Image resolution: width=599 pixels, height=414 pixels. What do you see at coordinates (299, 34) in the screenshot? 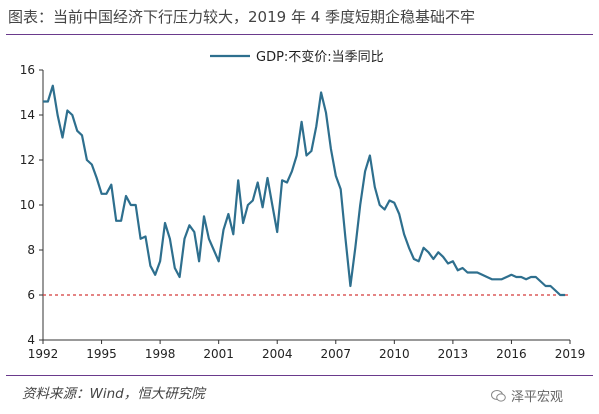
I see `top-rule` at bounding box center [299, 34].